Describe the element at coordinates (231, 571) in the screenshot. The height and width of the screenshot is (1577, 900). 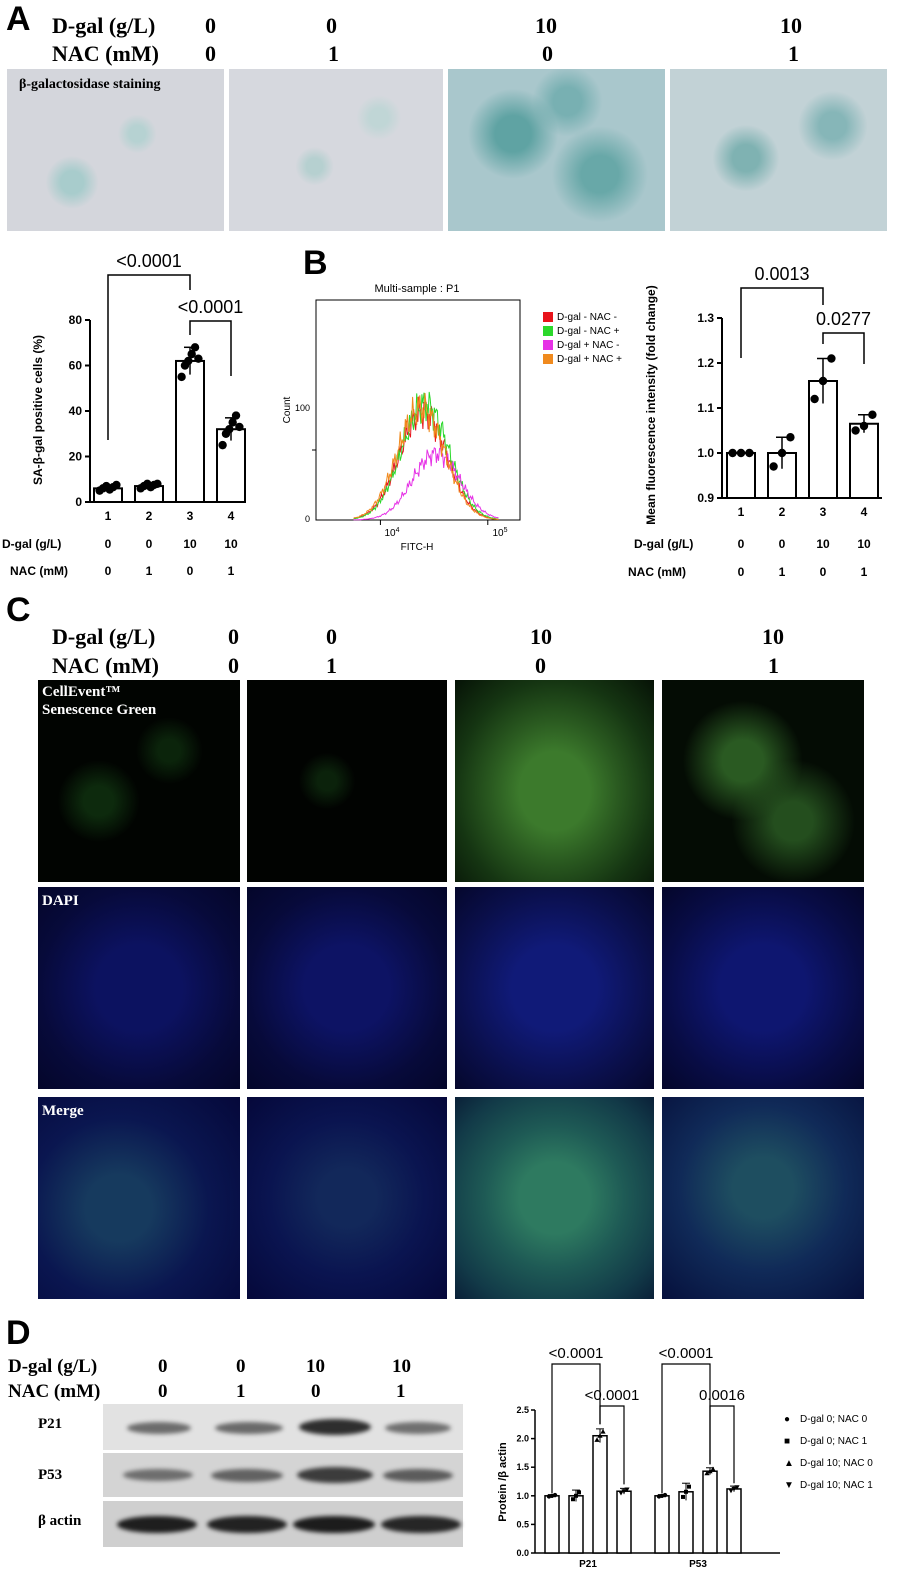
I see `row-nac-value-4: 1` at that location.